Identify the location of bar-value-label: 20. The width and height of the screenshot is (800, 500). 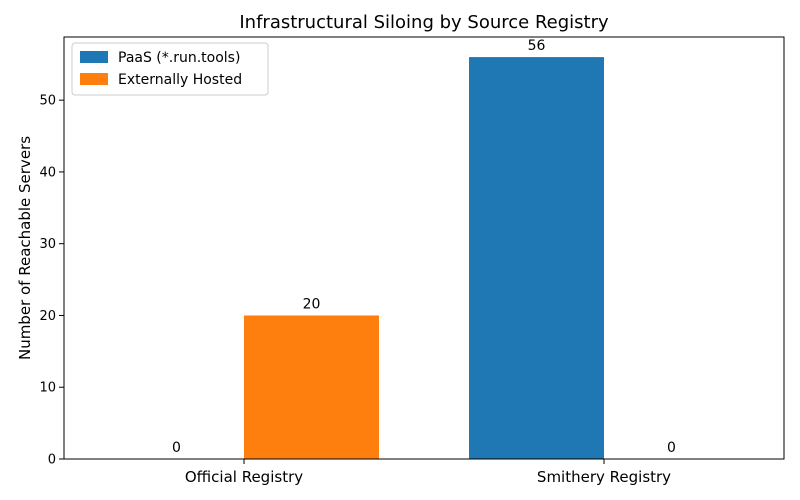
(312, 304).